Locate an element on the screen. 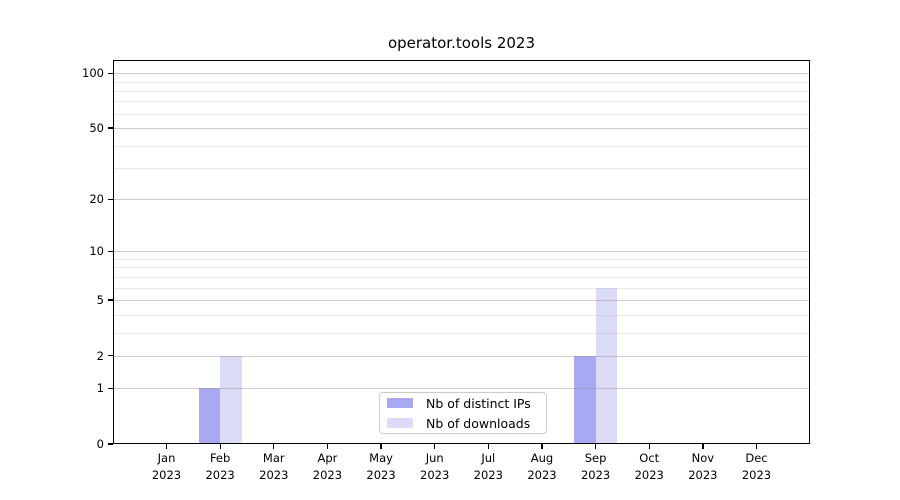  y-tick-label: 20 is located at coordinates (96, 199).